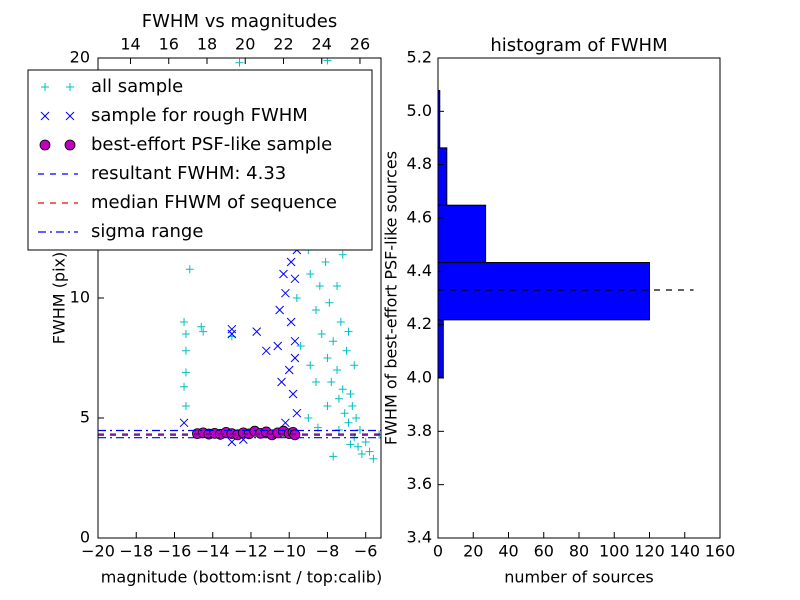 The height and width of the screenshot is (600, 800). I want to click on y-tick-label: 10, so click(80, 297).